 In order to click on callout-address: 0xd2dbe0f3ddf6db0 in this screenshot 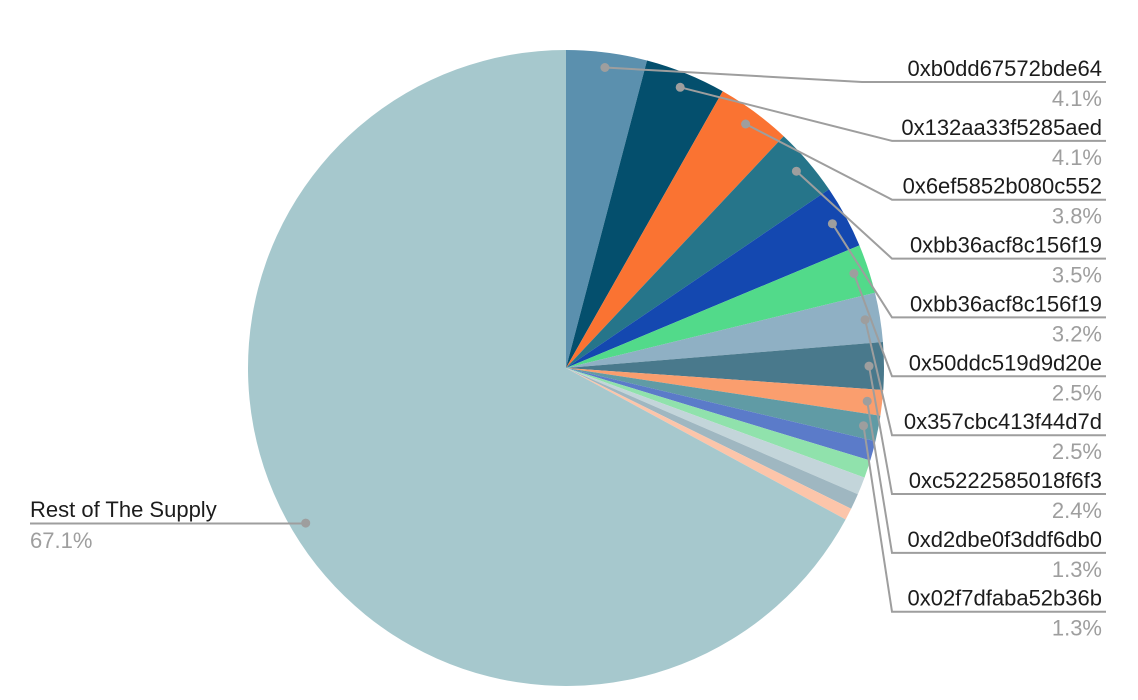, I will do `click(1004, 539)`.